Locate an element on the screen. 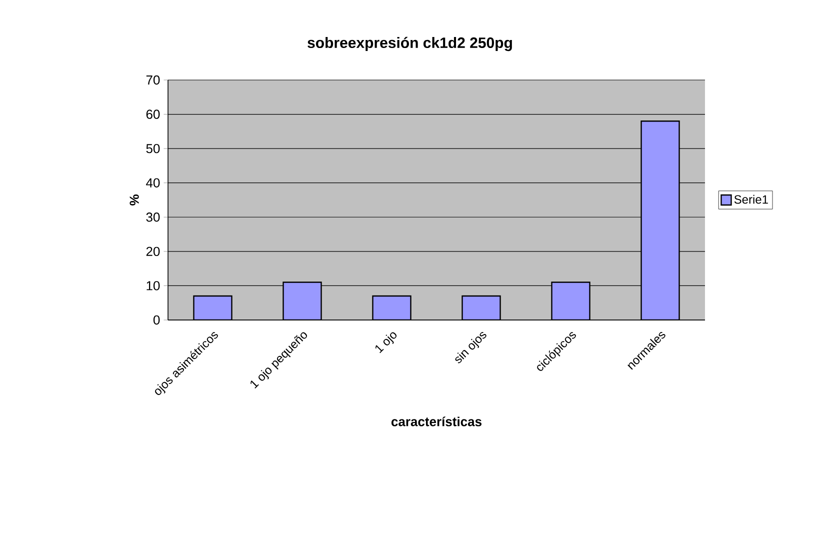  x-axis-title: características is located at coordinates (436, 421).